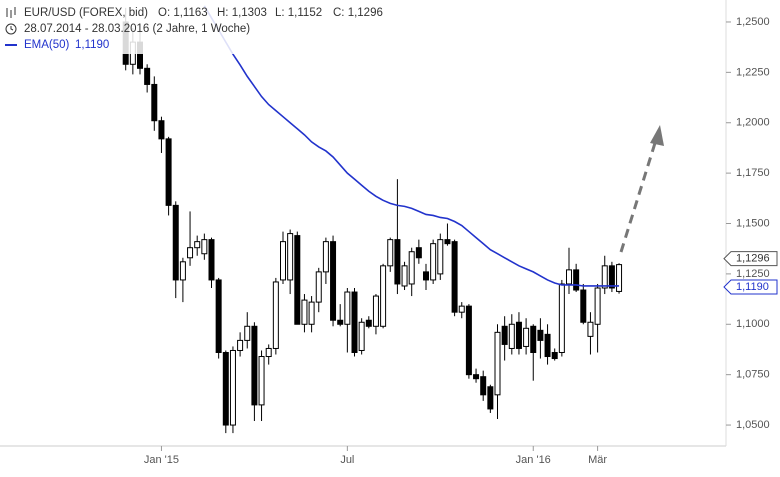 The image size is (780, 477). What do you see at coordinates (92, 45) in the screenshot?
I see `ema-legend-value: 1,1190` at bounding box center [92, 45].